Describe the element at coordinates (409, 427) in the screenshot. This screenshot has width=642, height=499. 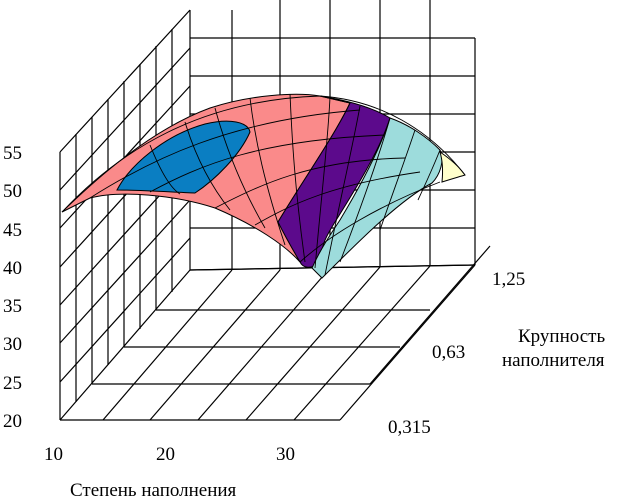
I see `y-tick: 0,315` at that location.